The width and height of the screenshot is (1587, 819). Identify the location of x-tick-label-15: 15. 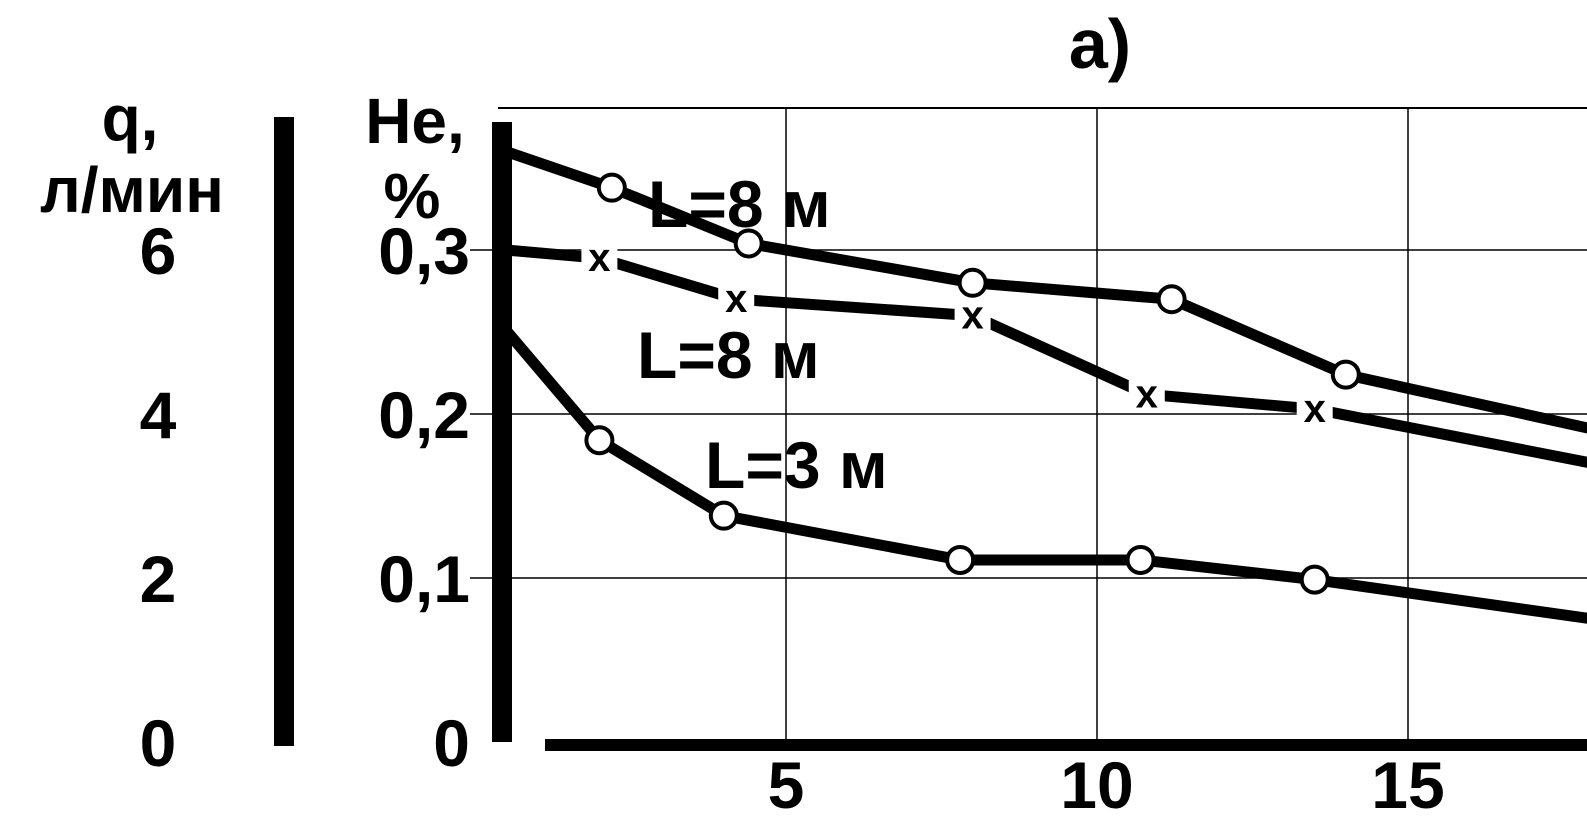
(1407, 781).